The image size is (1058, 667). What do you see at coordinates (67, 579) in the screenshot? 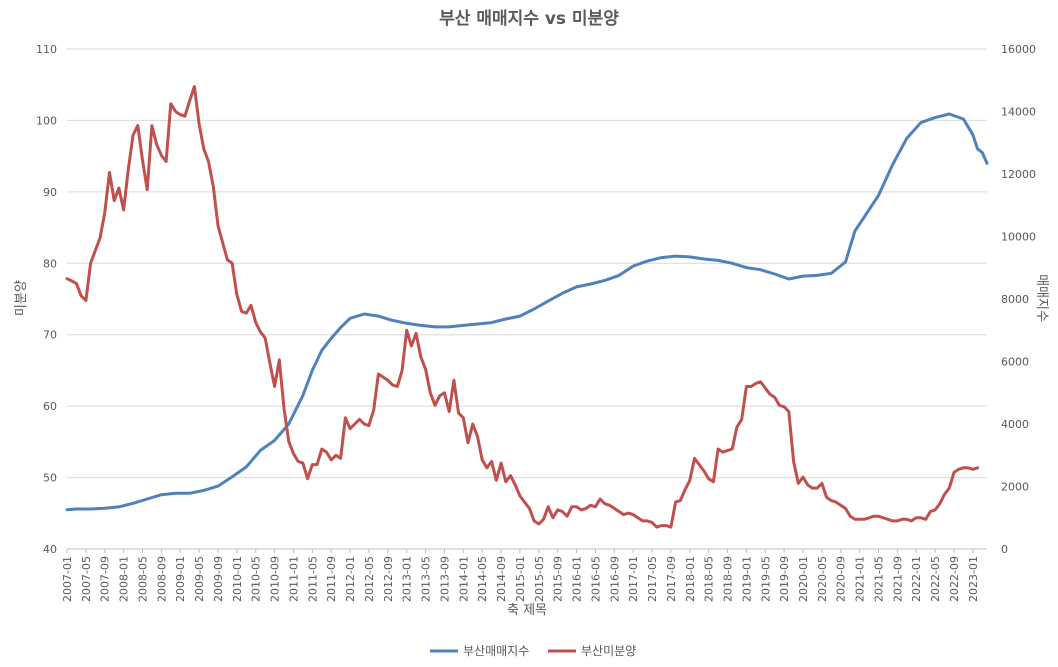
I see `x-tick-label: 2007-01` at bounding box center [67, 579].